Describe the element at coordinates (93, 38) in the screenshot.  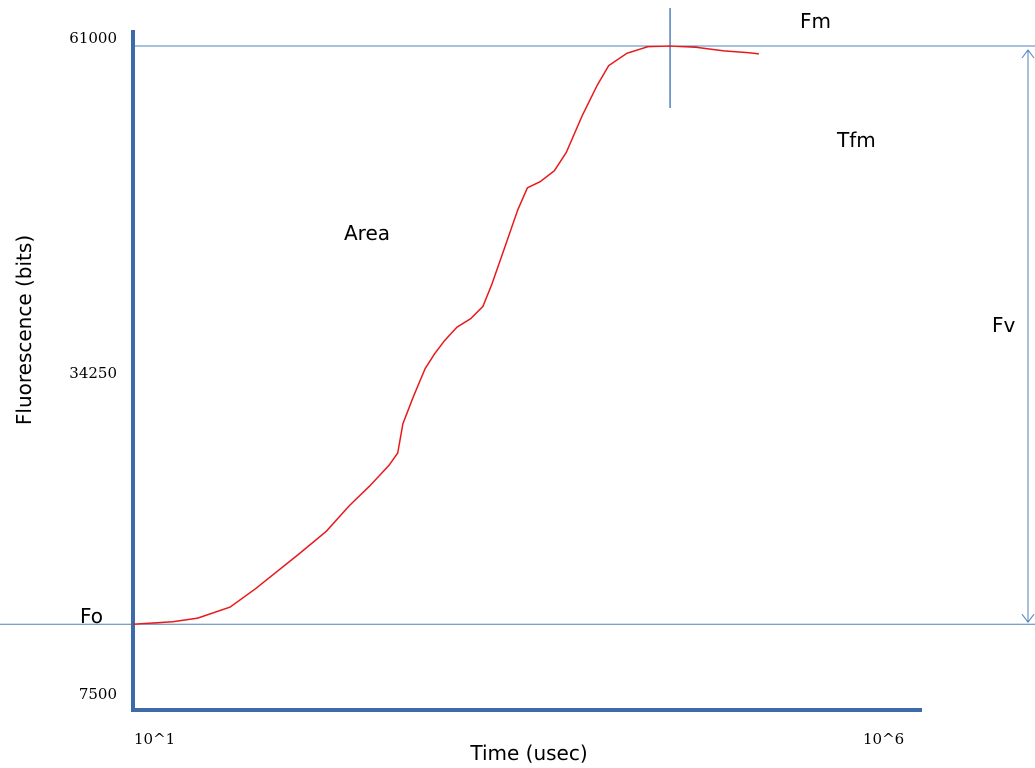
I see `y-tick-label-61000: 61000` at that location.